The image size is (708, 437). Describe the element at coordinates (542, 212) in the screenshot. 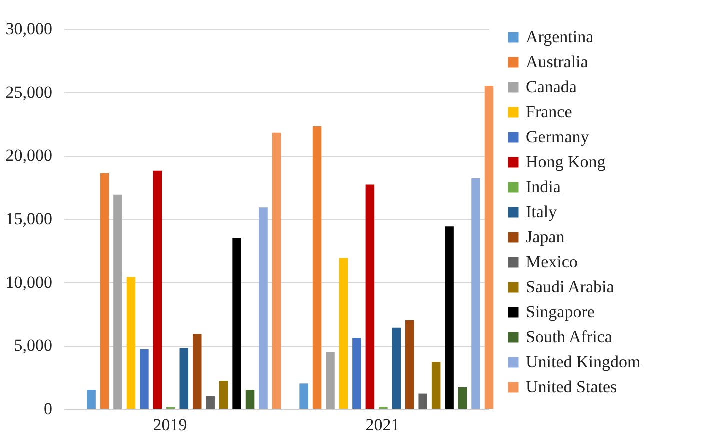

I see `legend-label: Italy` at that location.